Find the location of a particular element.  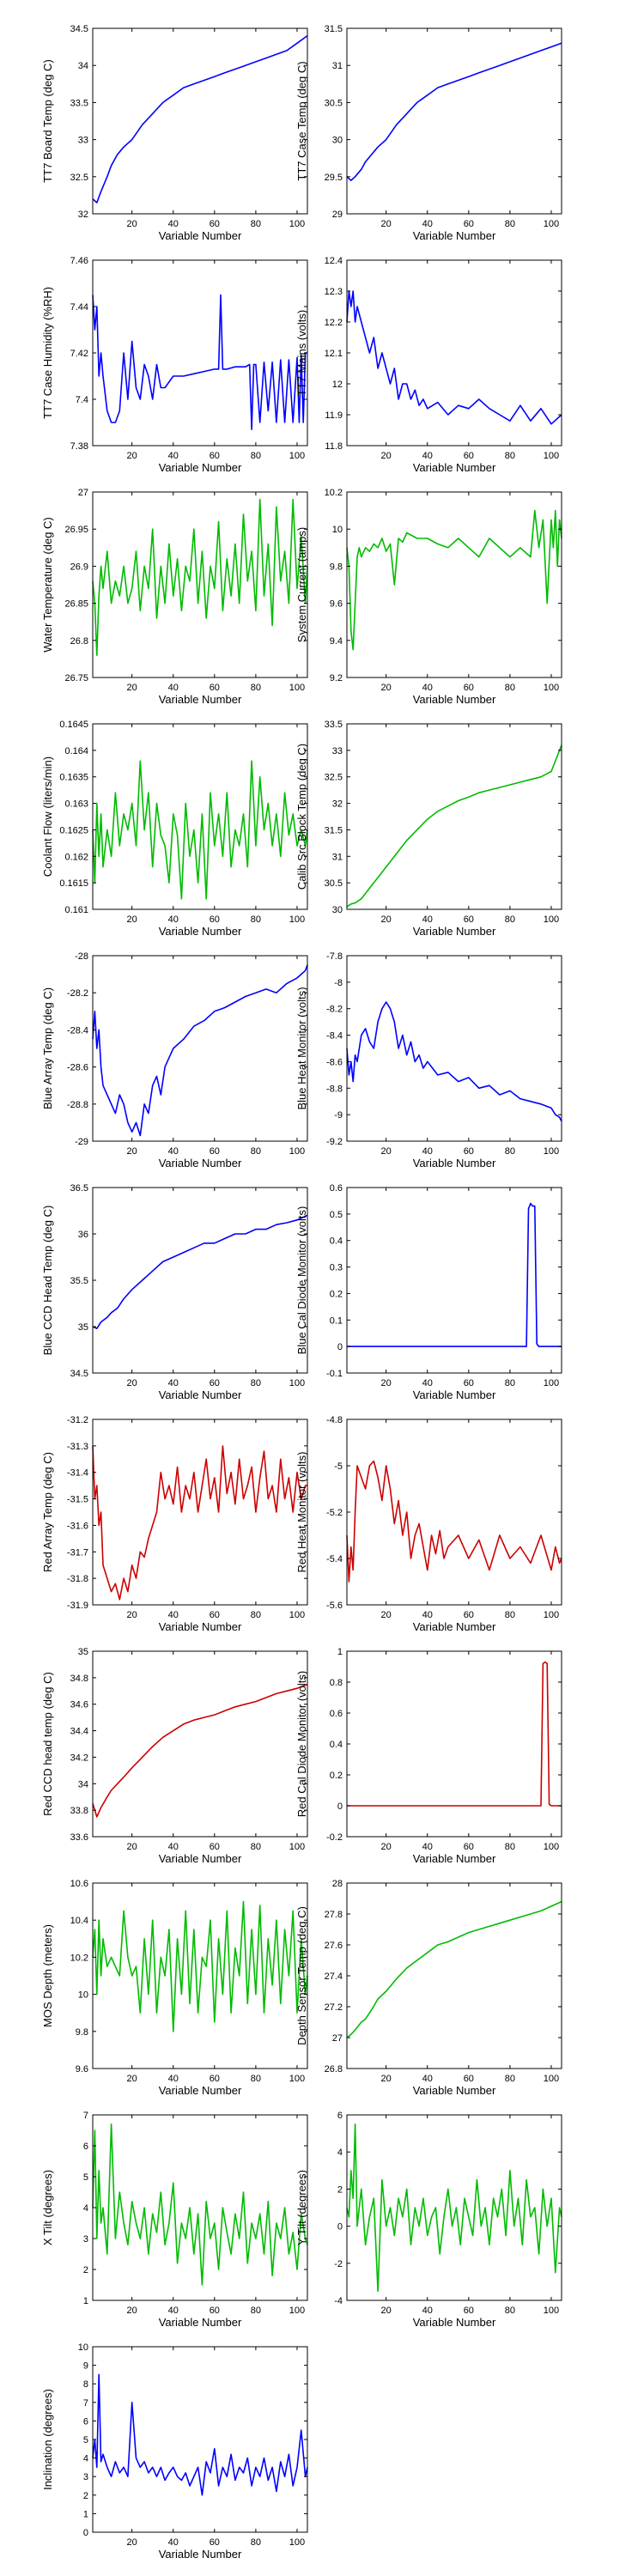

y-tick-label: 0.5 is located at coordinates (336, 1215).